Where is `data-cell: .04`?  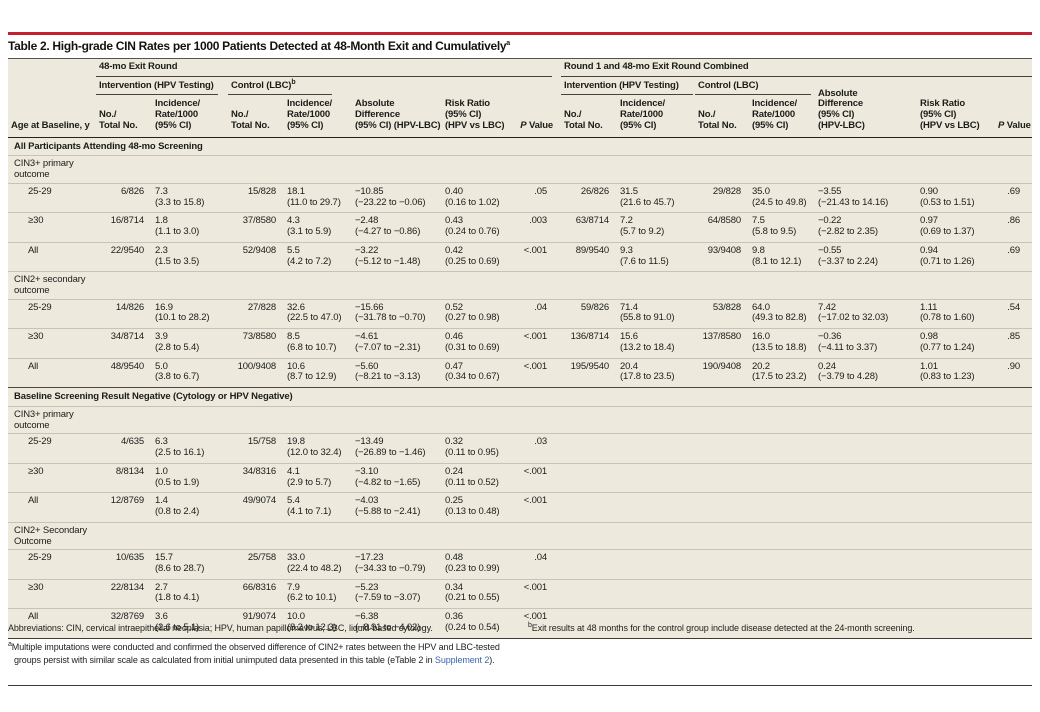
data-cell: .04 is located at coordinates (539, 564).